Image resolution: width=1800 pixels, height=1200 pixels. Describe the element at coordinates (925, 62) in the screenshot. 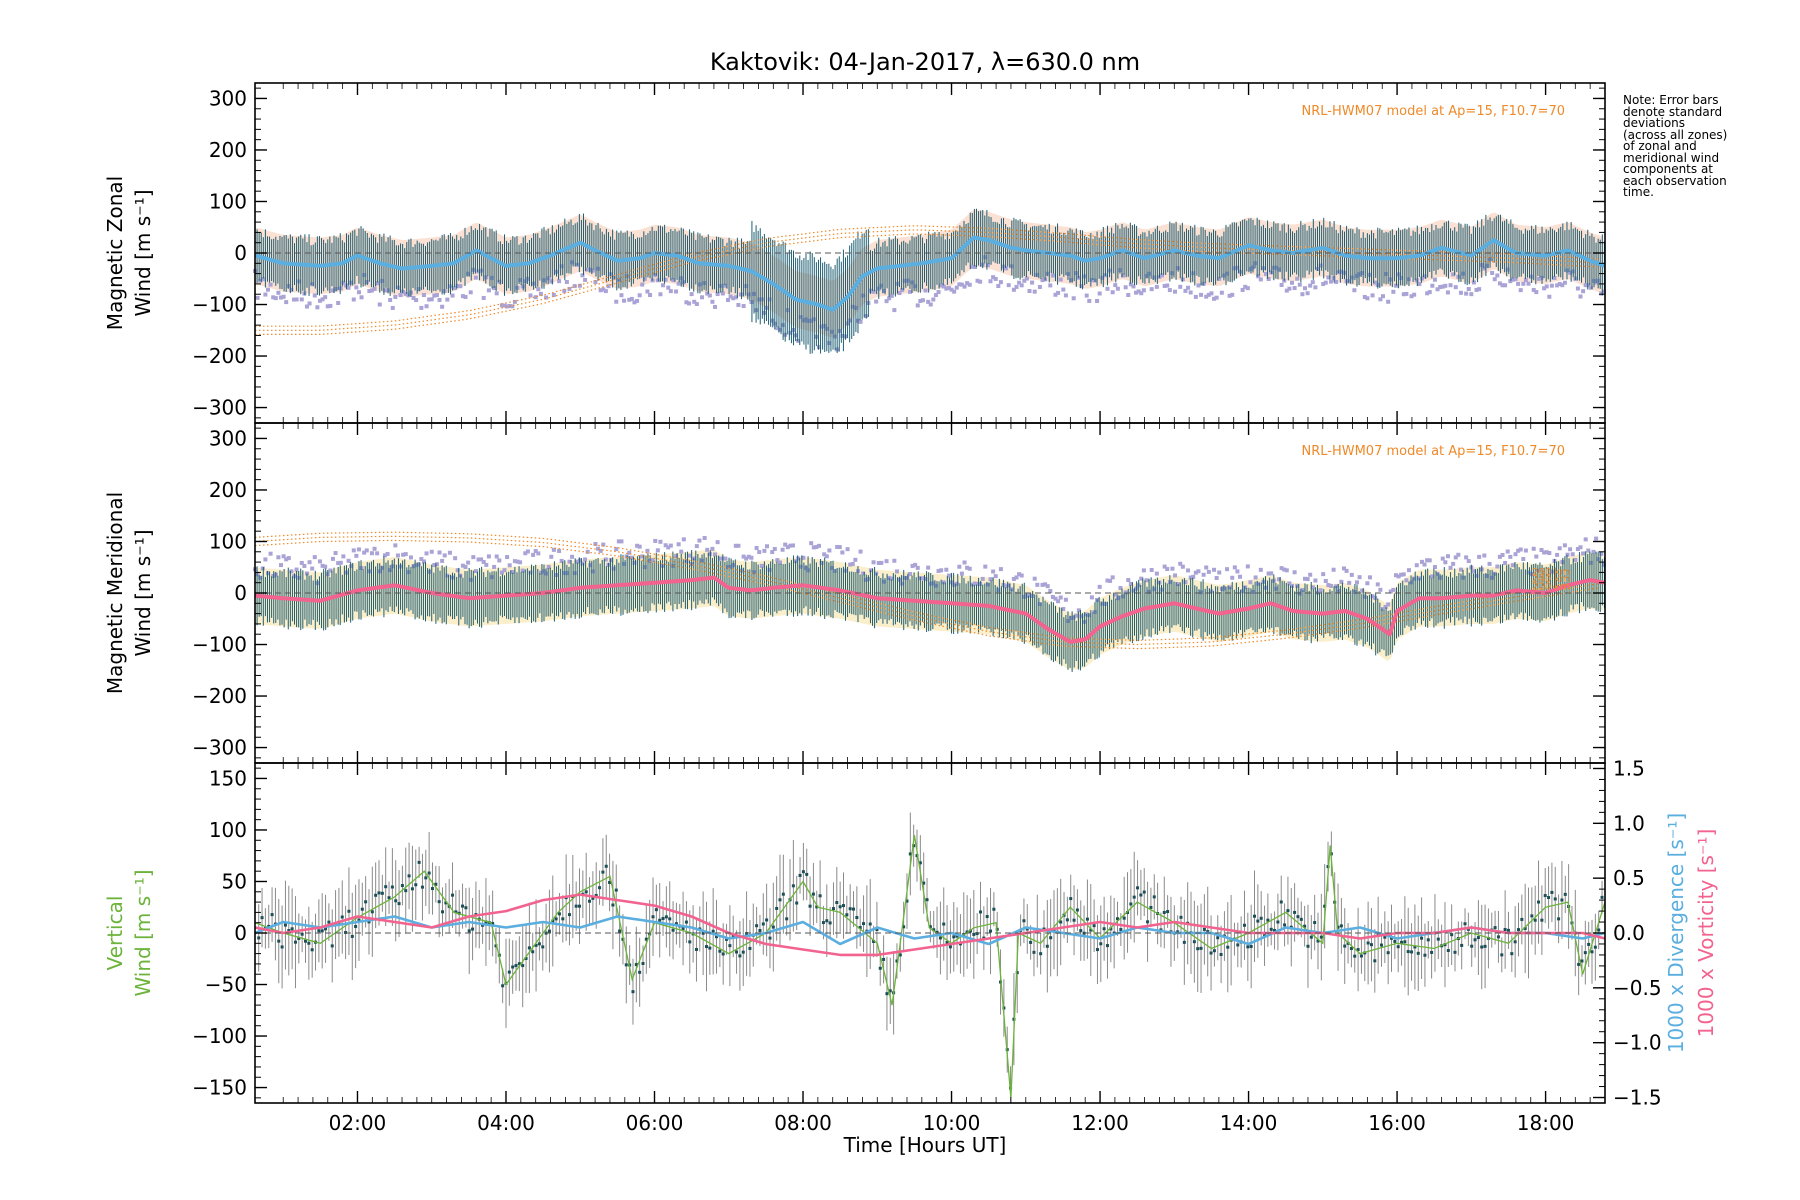

I see `chart-title: Kaktovik: 04-Jan-2017, λ=630.0 nm` at that location.